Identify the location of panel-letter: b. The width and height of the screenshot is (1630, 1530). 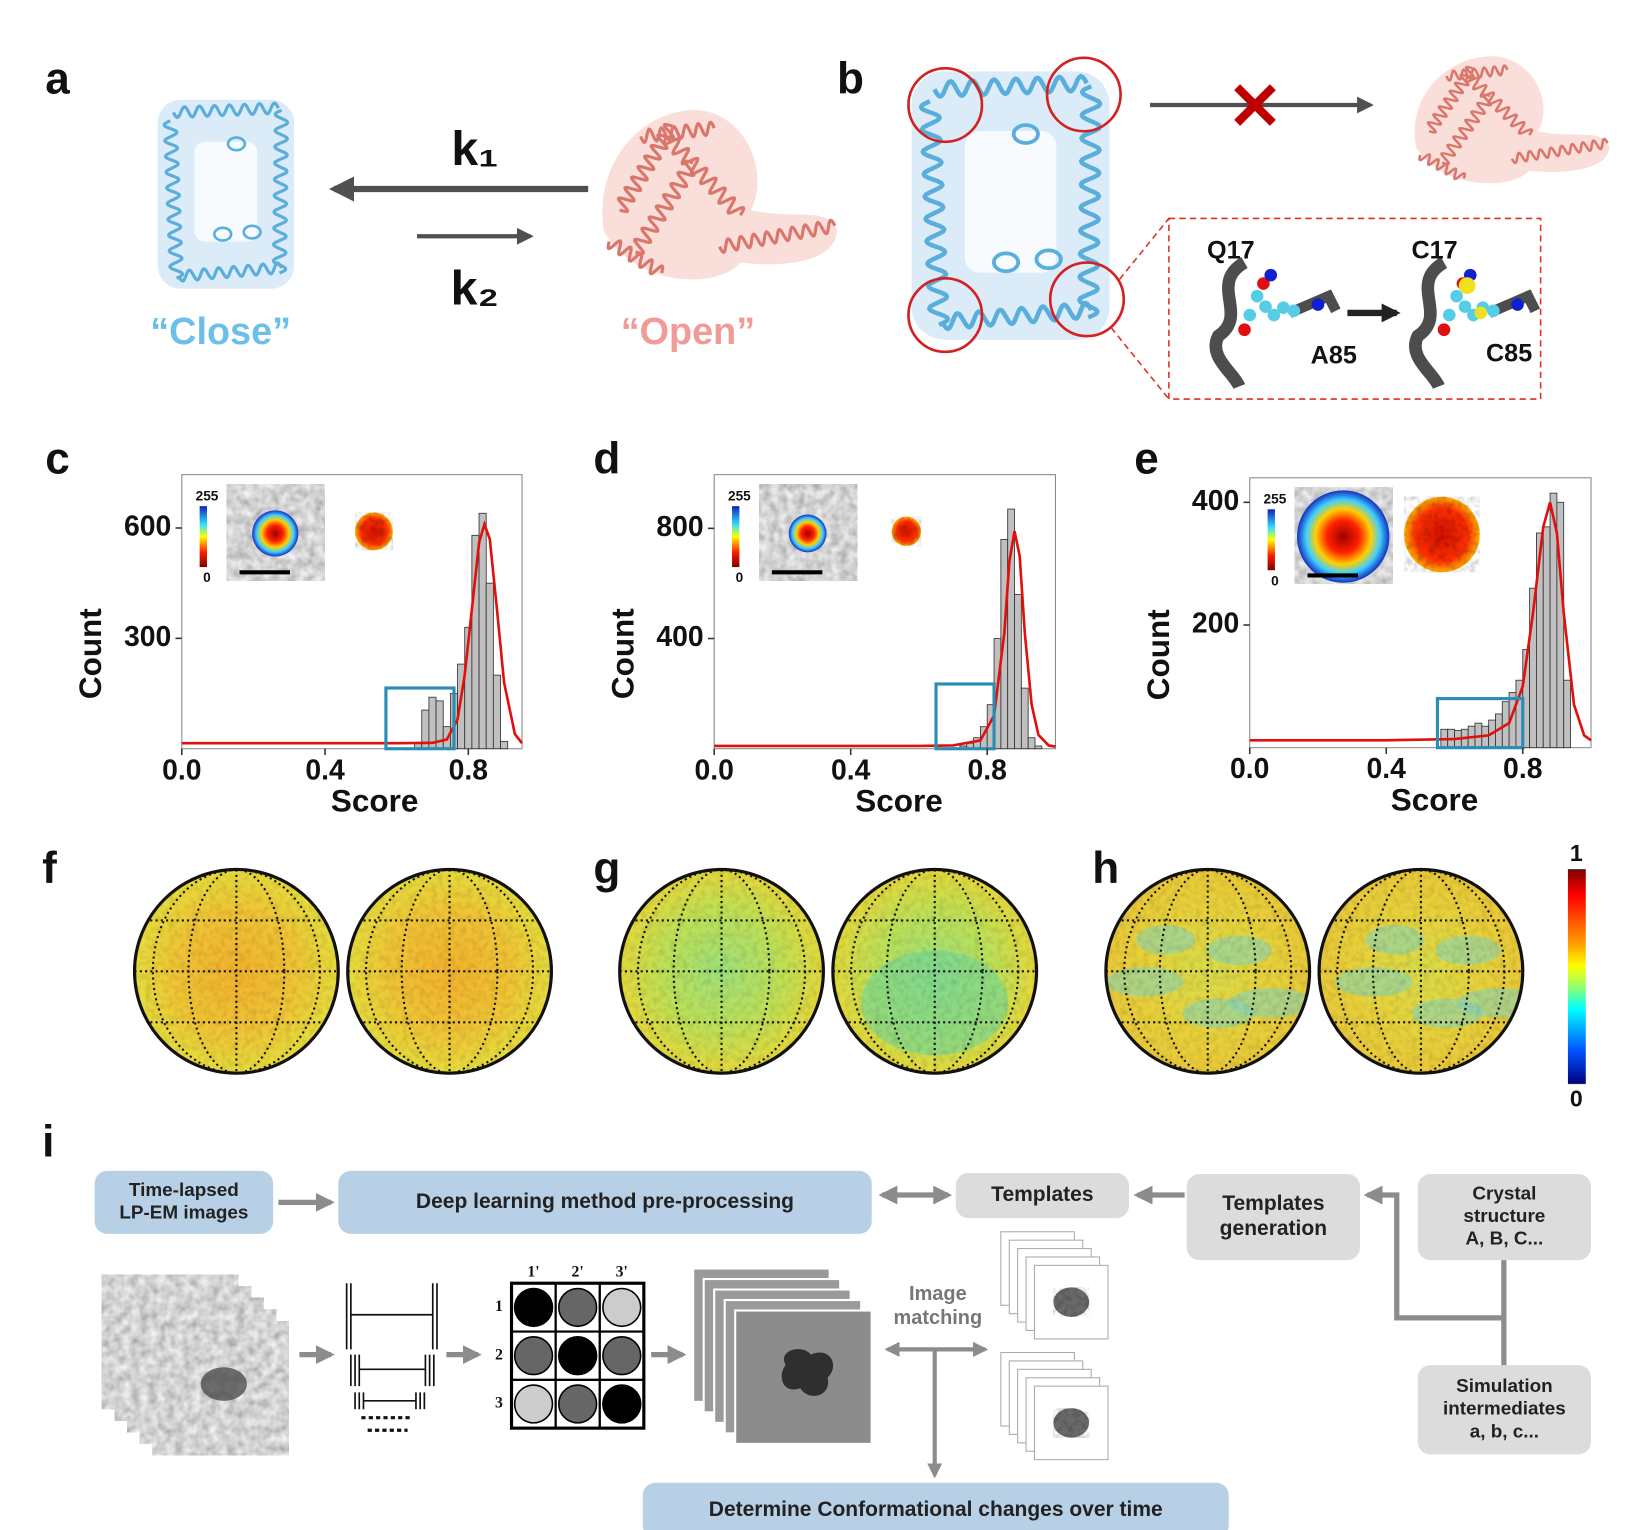
(850, 79).